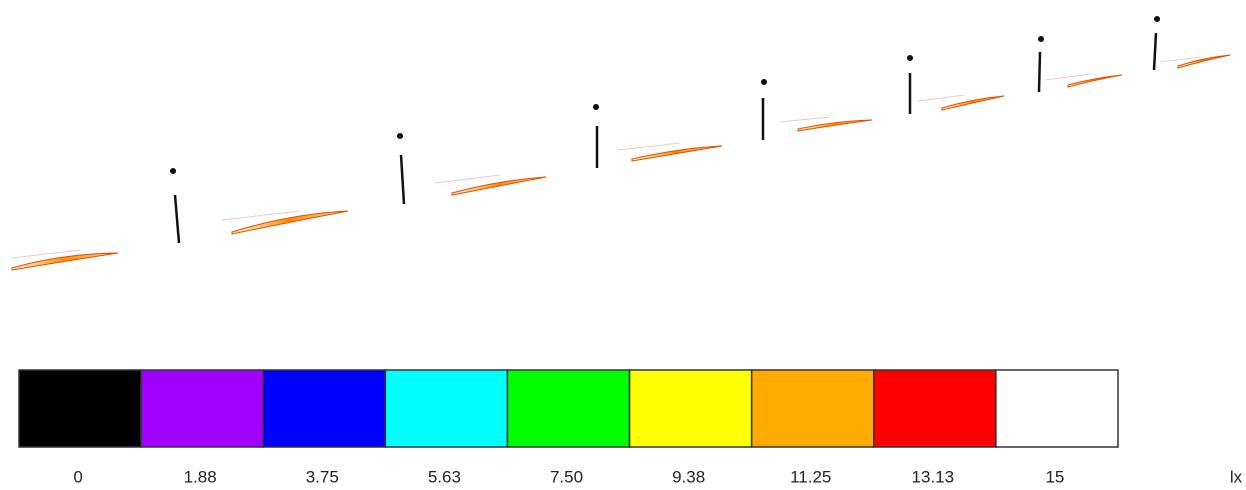  I want to click on unit-label: lx, so click(1236, 476).